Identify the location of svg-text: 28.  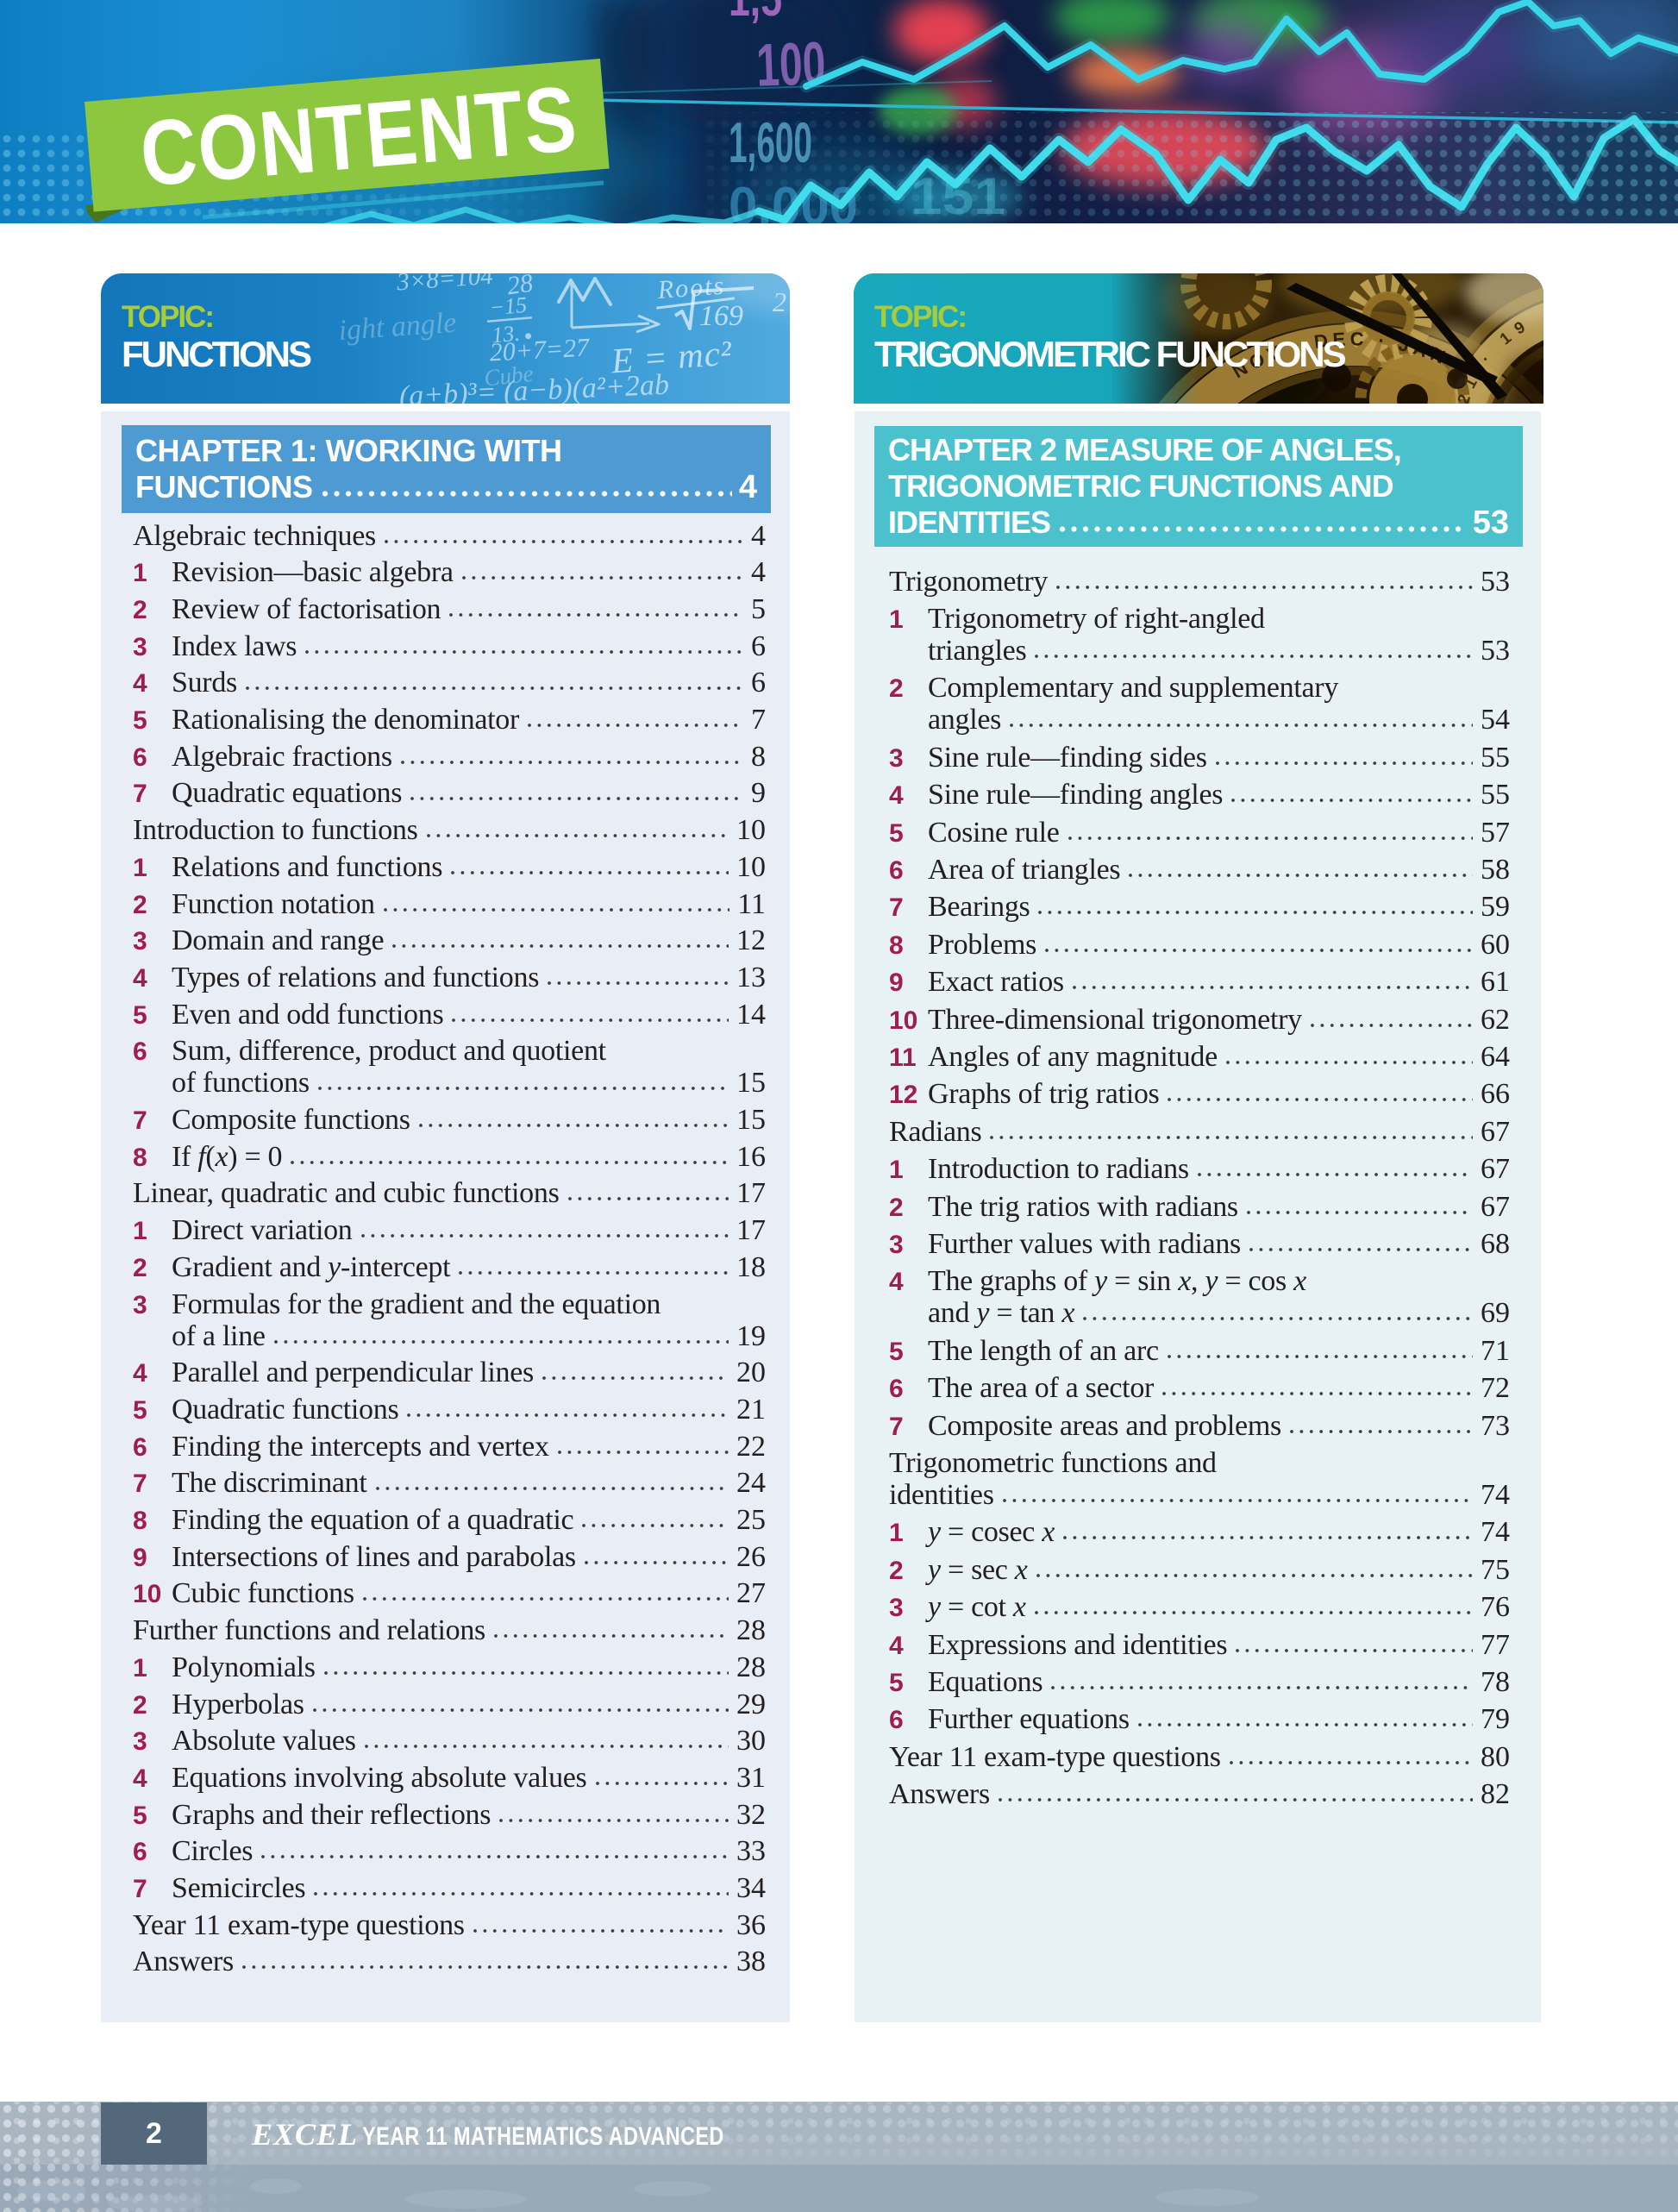
(520, 286).